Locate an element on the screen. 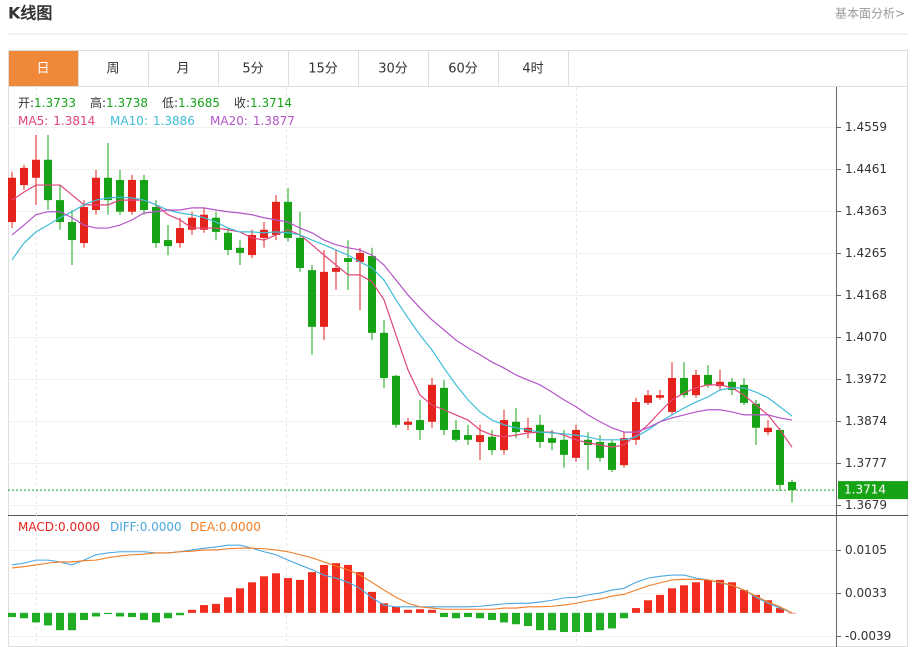 The height and width of the screenshot is (647, 913). tab-label: 4时 is located at coordinates (532, 69).